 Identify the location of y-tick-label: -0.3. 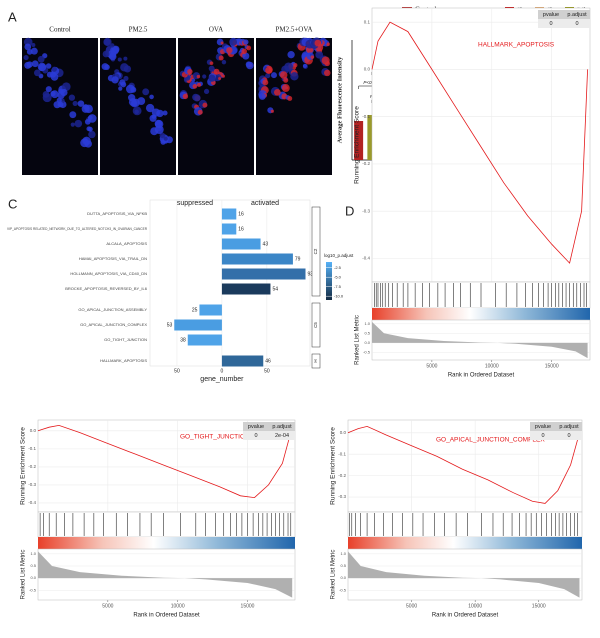
(366, 210).